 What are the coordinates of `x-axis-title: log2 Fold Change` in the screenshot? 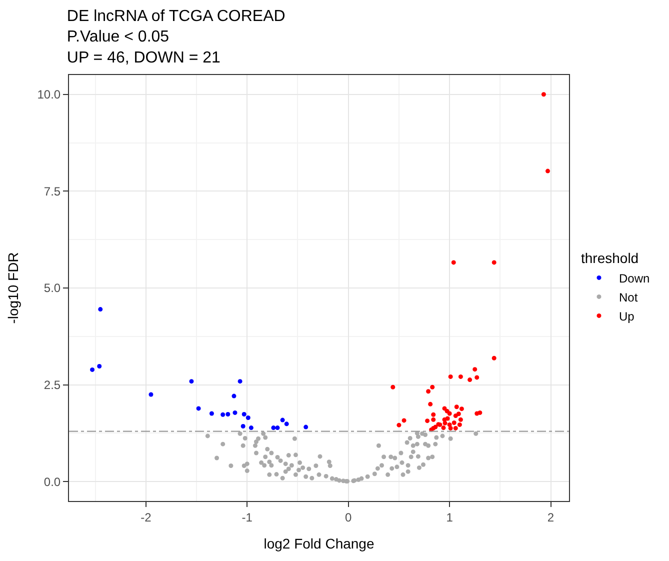 It's located at (319, 544).